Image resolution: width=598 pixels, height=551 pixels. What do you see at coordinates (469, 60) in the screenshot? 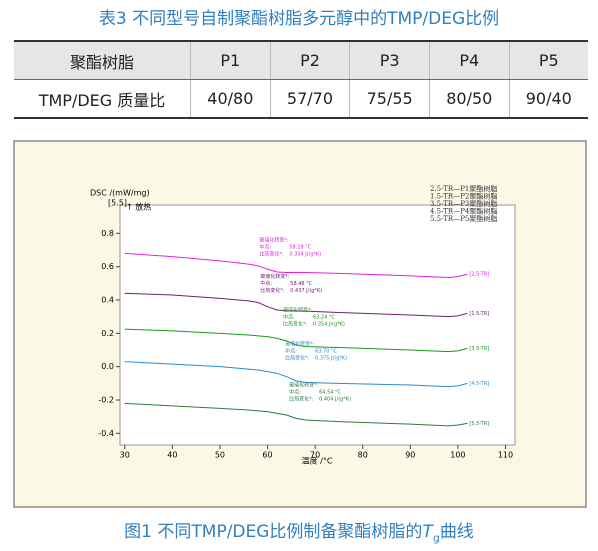
I see `cell: P4` at bounding box center [469, 60].